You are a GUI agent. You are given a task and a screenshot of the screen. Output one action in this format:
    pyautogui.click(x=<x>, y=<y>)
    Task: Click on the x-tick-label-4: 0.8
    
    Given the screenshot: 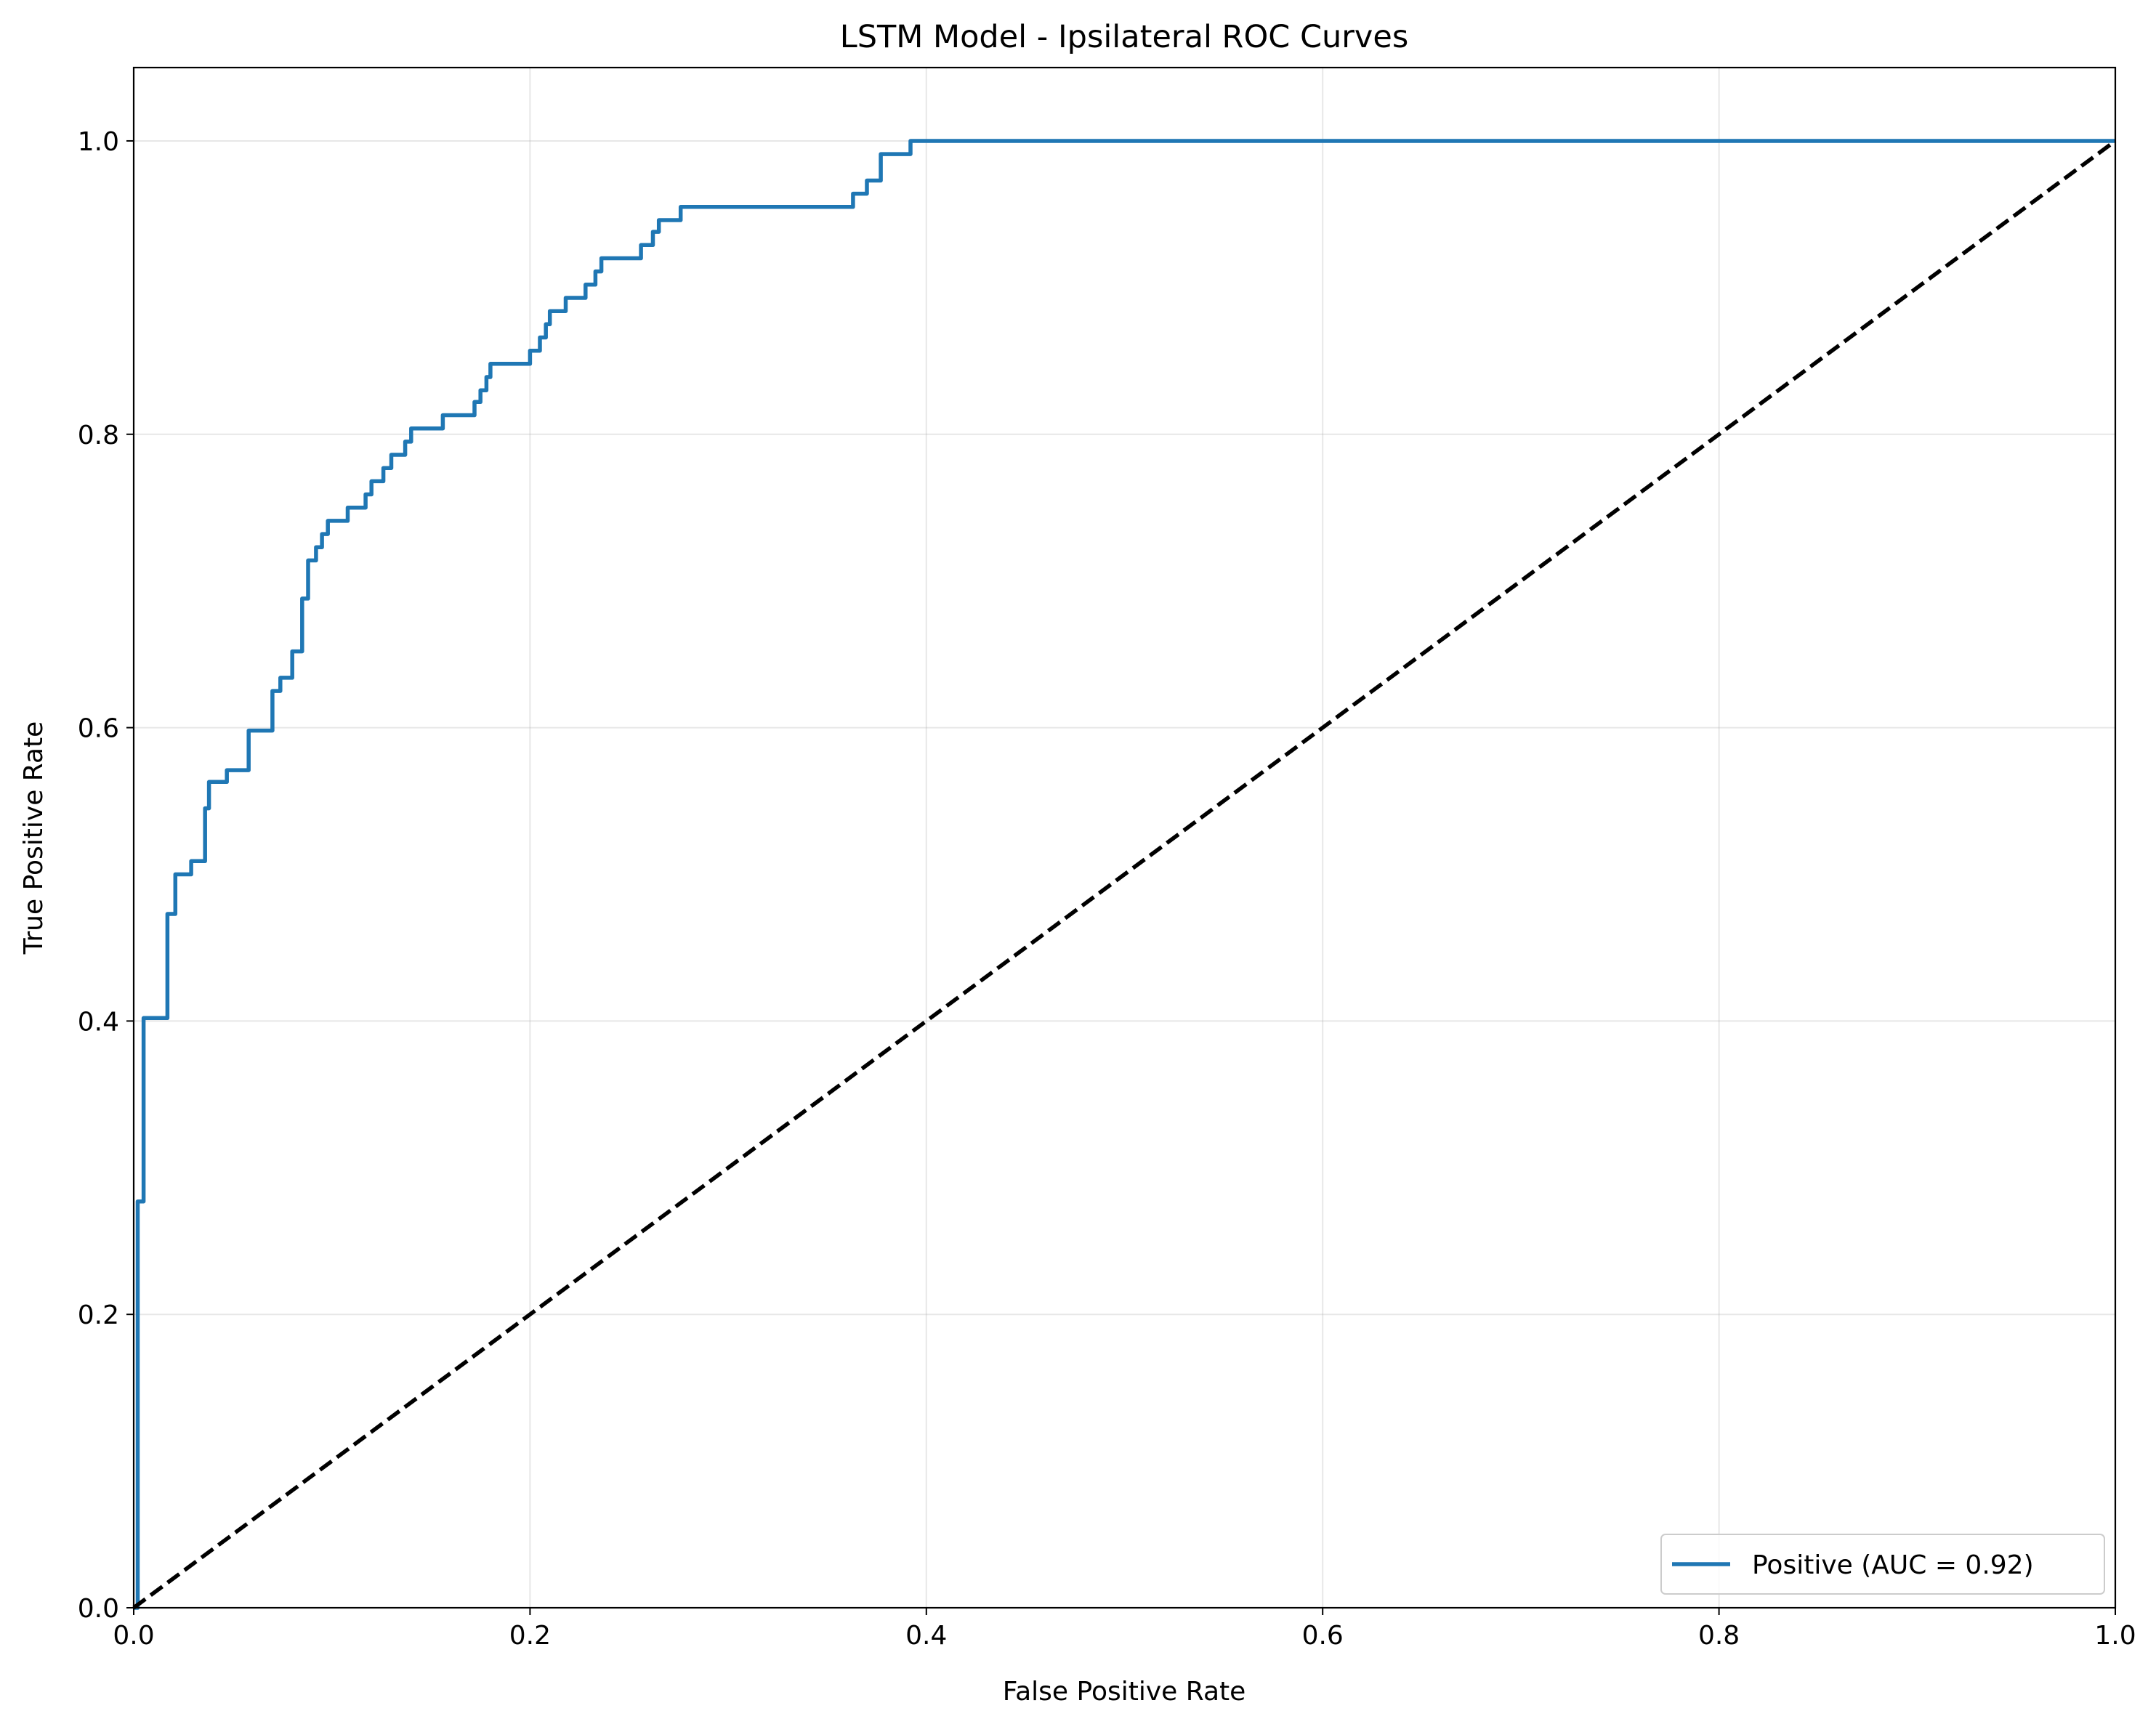 What is the action you would take?
    pyautogui.click(x=1719, y=1636)
    